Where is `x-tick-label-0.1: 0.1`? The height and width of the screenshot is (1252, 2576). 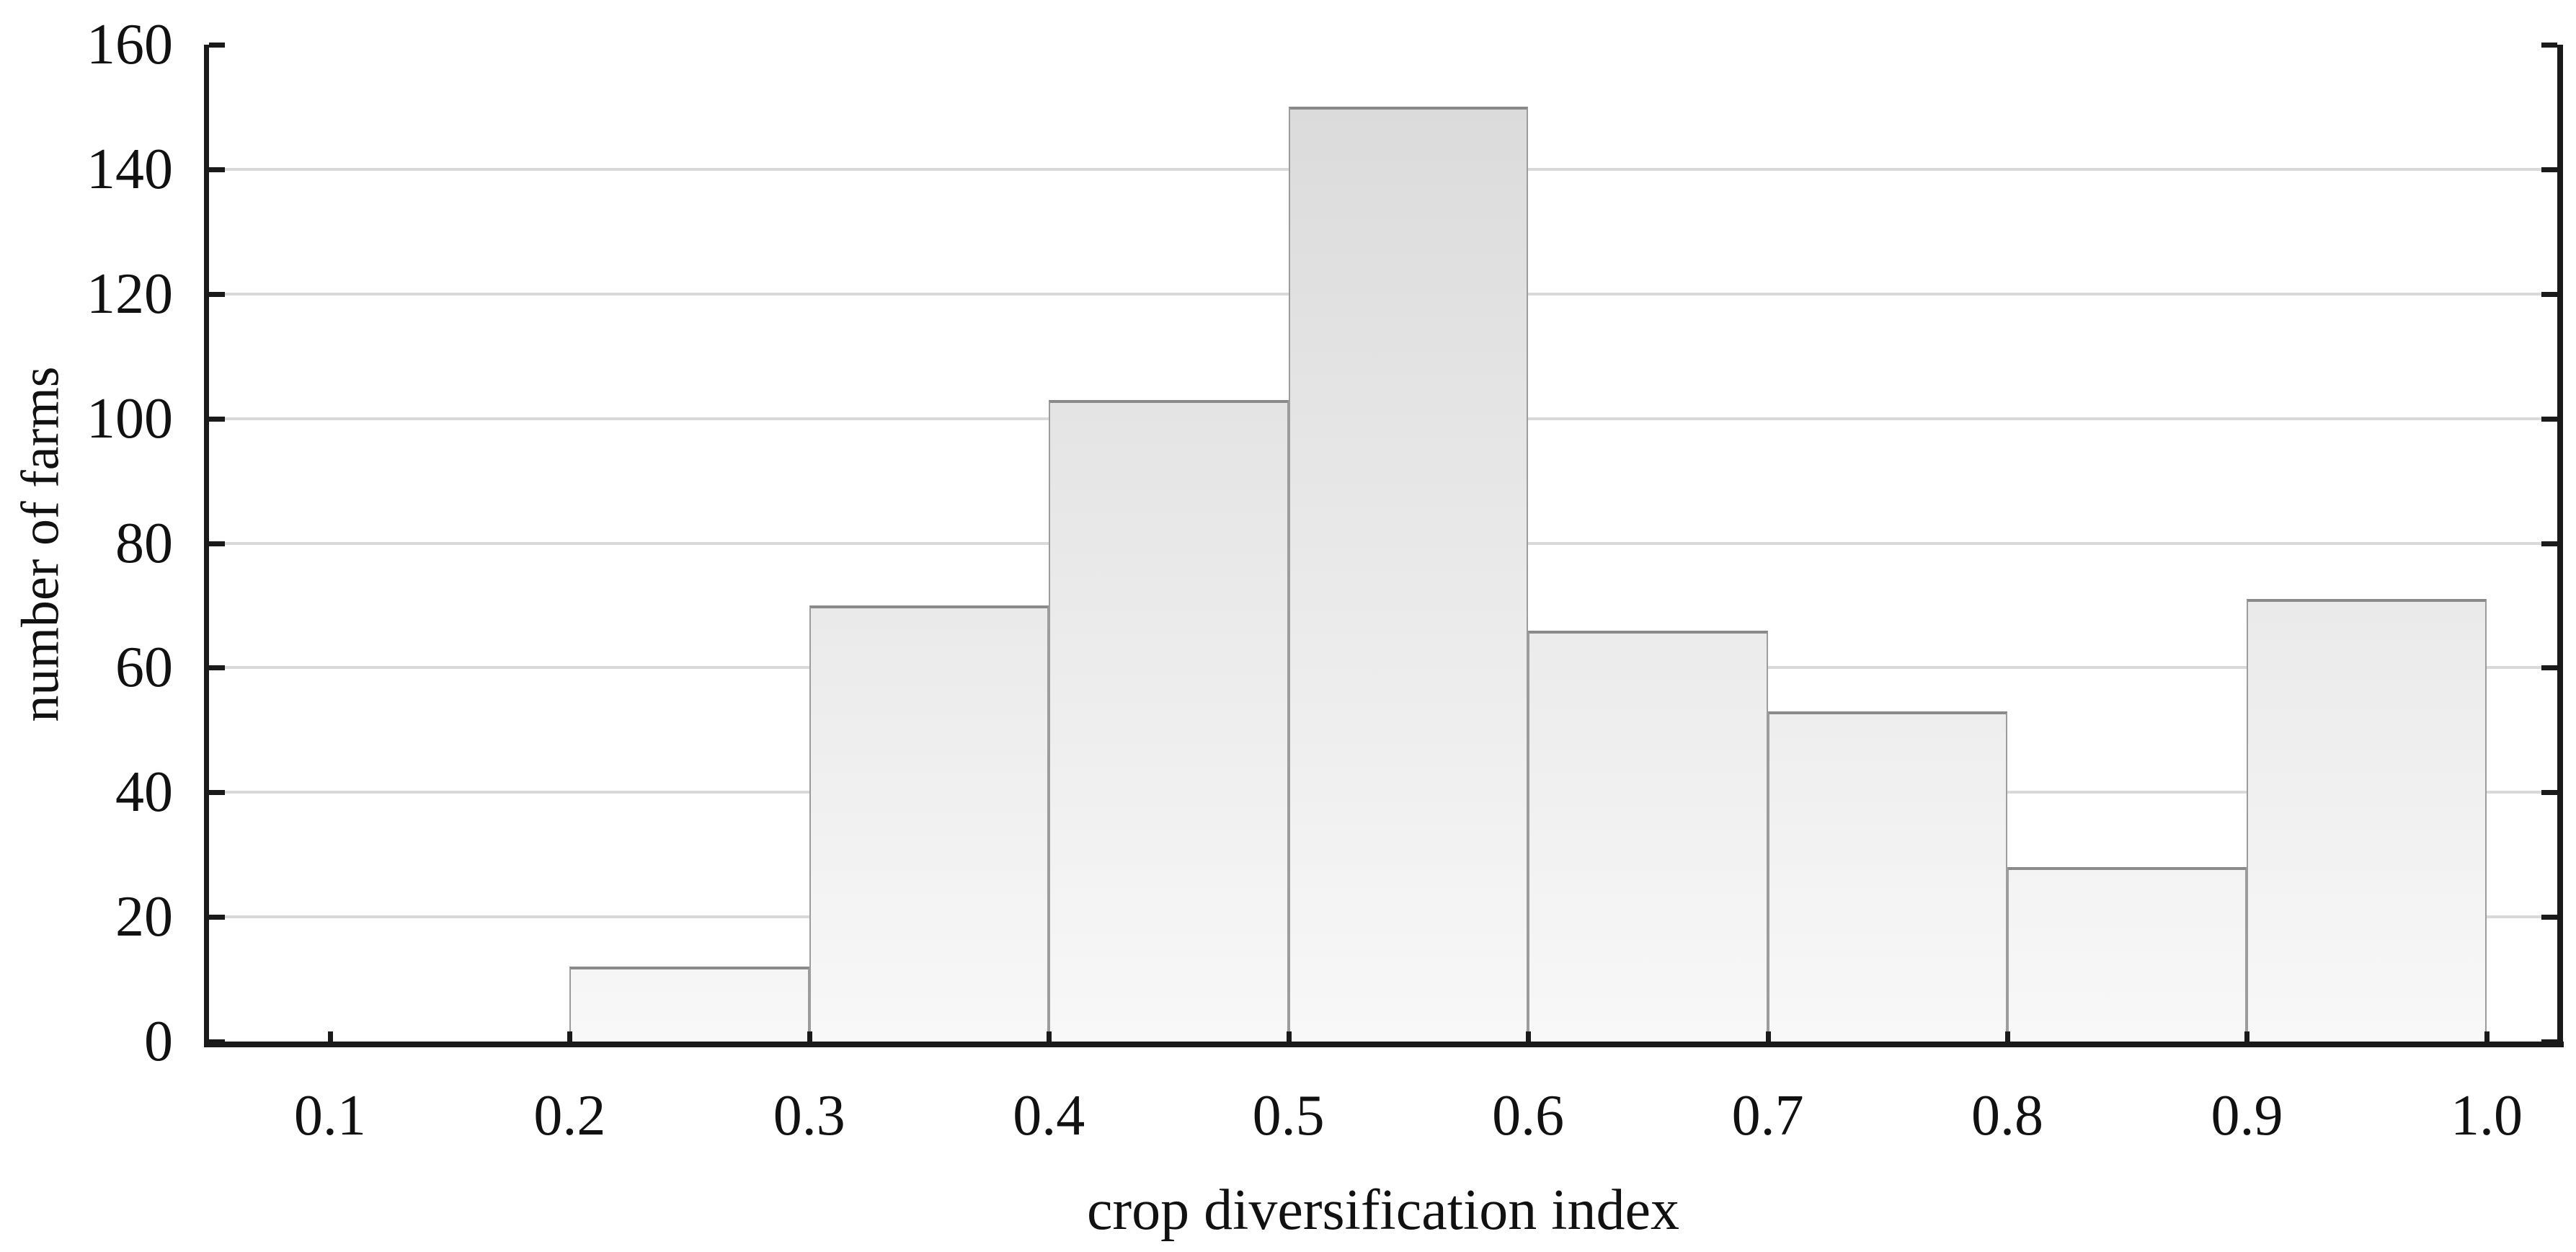 x-tick-label-0.1: 0.1 is located at coordinates (329, 1115).